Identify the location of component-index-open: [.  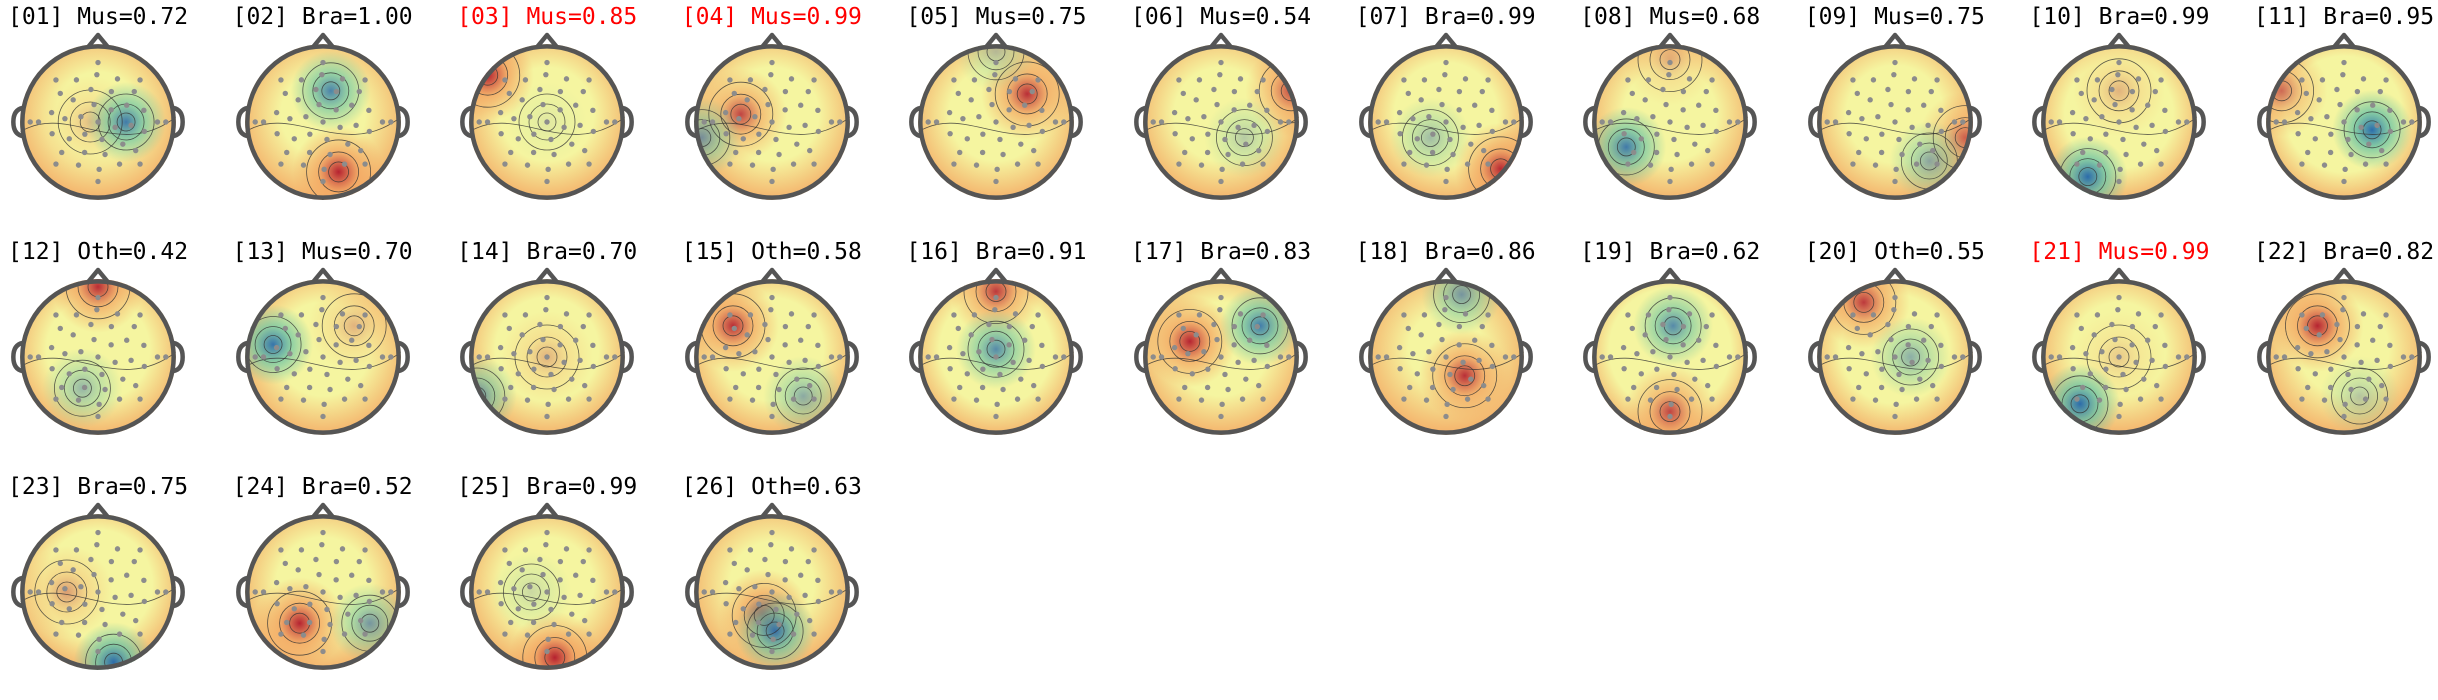
(239, 252).